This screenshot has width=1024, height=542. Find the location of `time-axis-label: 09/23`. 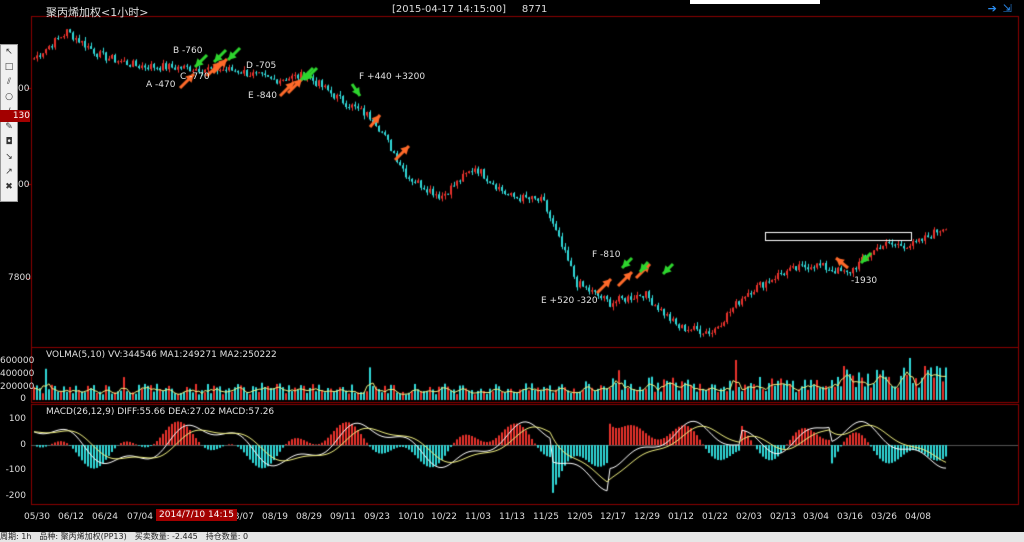

time-axis-label: 09/23 is located at coordinates (377, 517).